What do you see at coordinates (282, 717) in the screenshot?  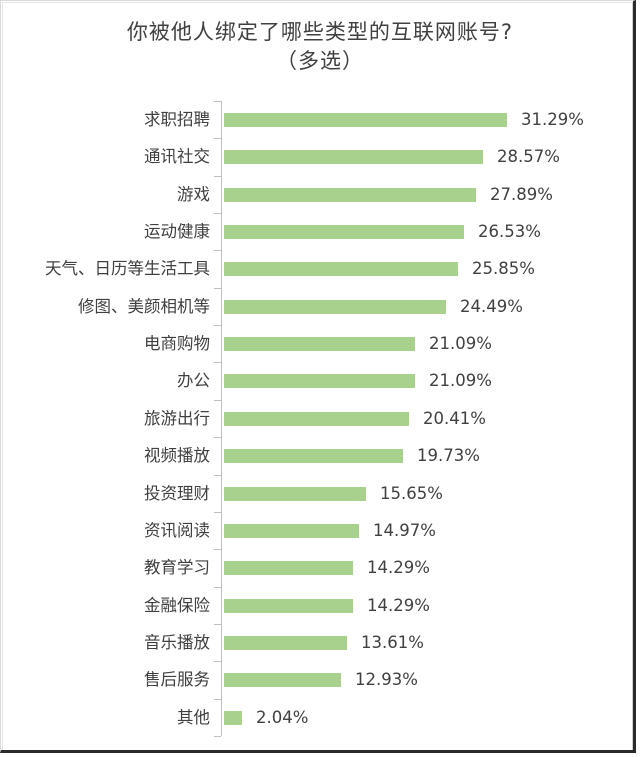 I see `value-label: 2.04%` at bounding box center [282, 717].